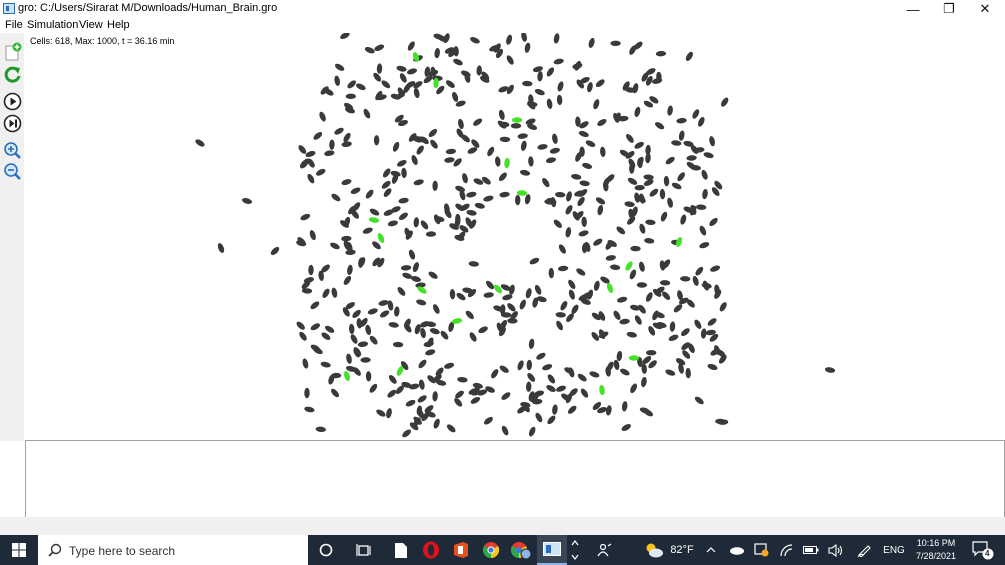  I want to click on task-view-button, so click(364, 550).